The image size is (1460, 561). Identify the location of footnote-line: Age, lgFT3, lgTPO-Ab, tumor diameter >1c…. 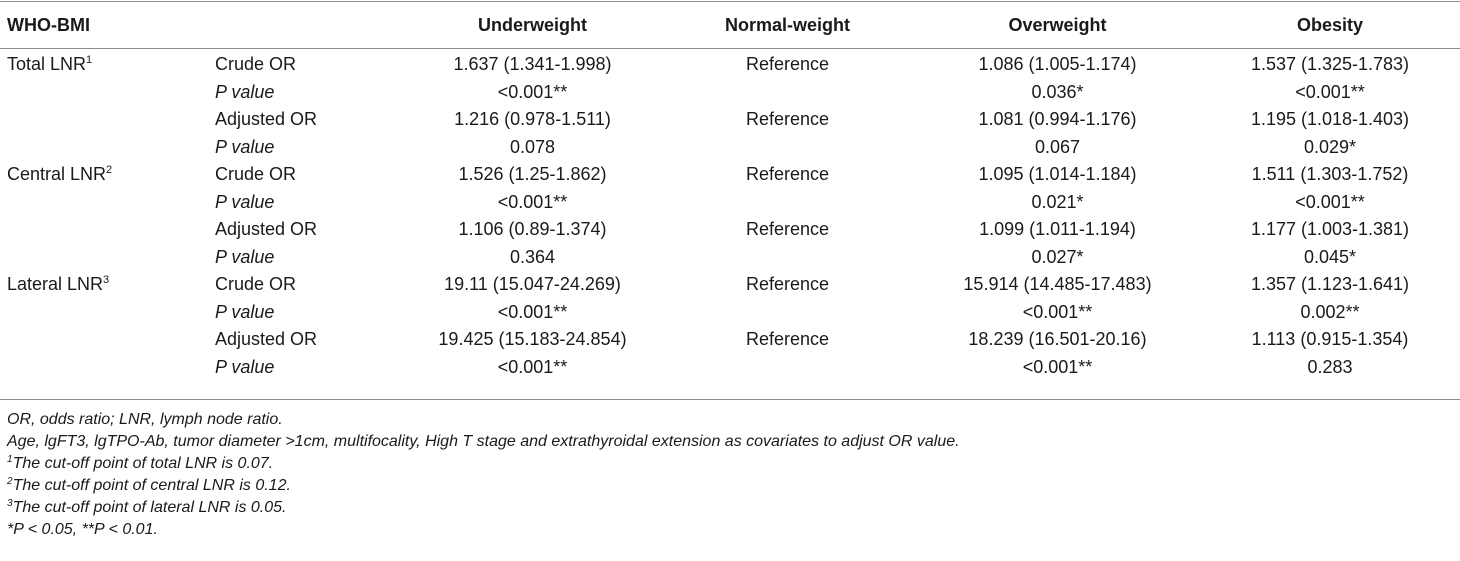
(727, 442).